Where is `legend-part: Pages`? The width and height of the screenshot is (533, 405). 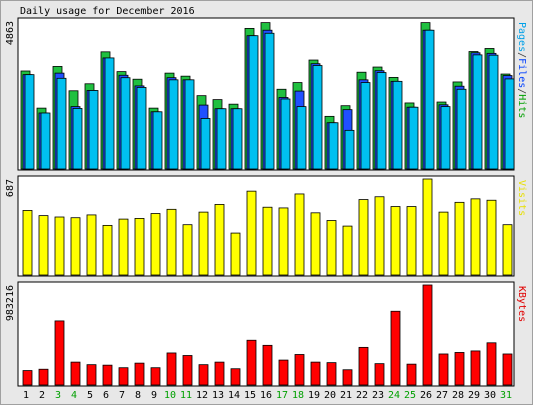
legend-part: Pages is located at coordinates (521, 37).